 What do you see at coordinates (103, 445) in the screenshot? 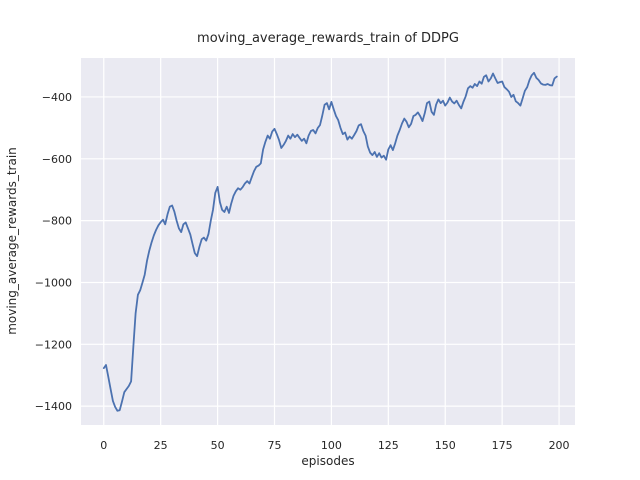
I see `x-tick-label: 0` at bounding box center [103, 445].